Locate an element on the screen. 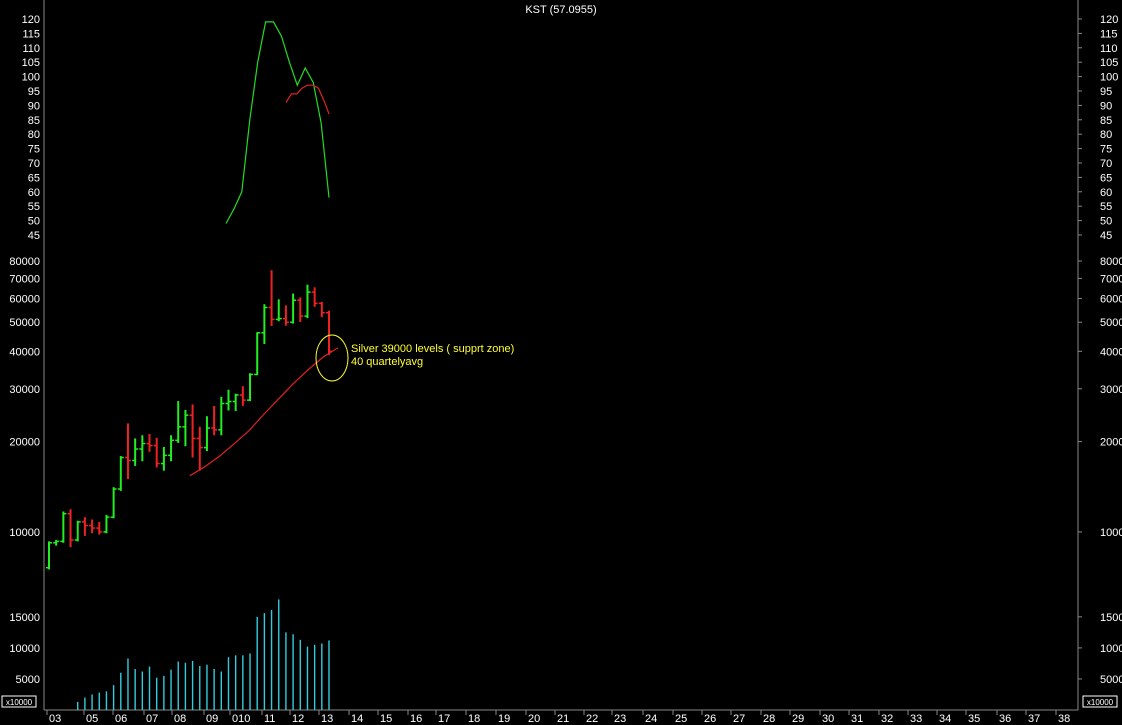 This screenshot has height=725, width=1122. kst-ytick-label-right: 65 is located at coordinates (1106, 178).